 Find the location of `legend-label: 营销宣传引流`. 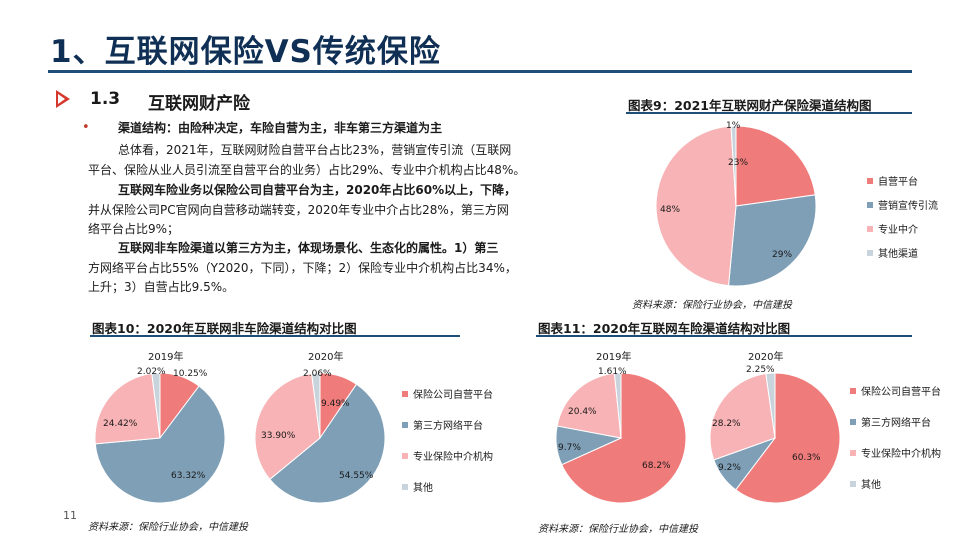

legend-label: 营销宣传引流 is located at coordinates (908, 206).